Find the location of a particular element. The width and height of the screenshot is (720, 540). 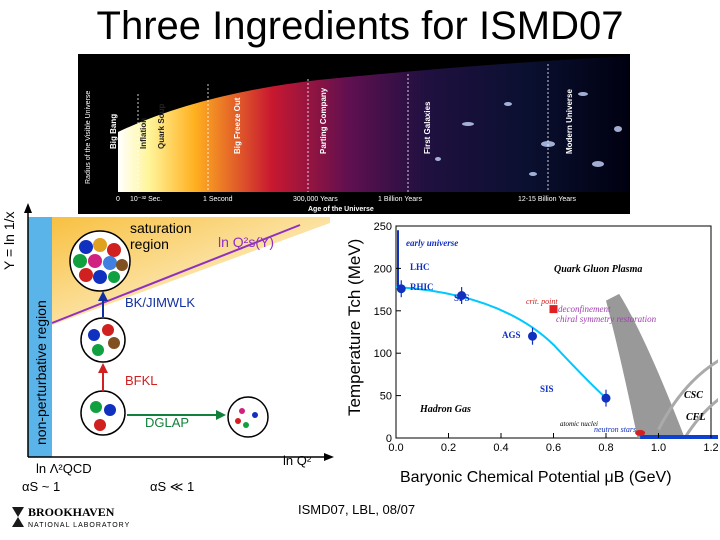

x-tick-label: 0.6 is located at coordinates (553, 448).